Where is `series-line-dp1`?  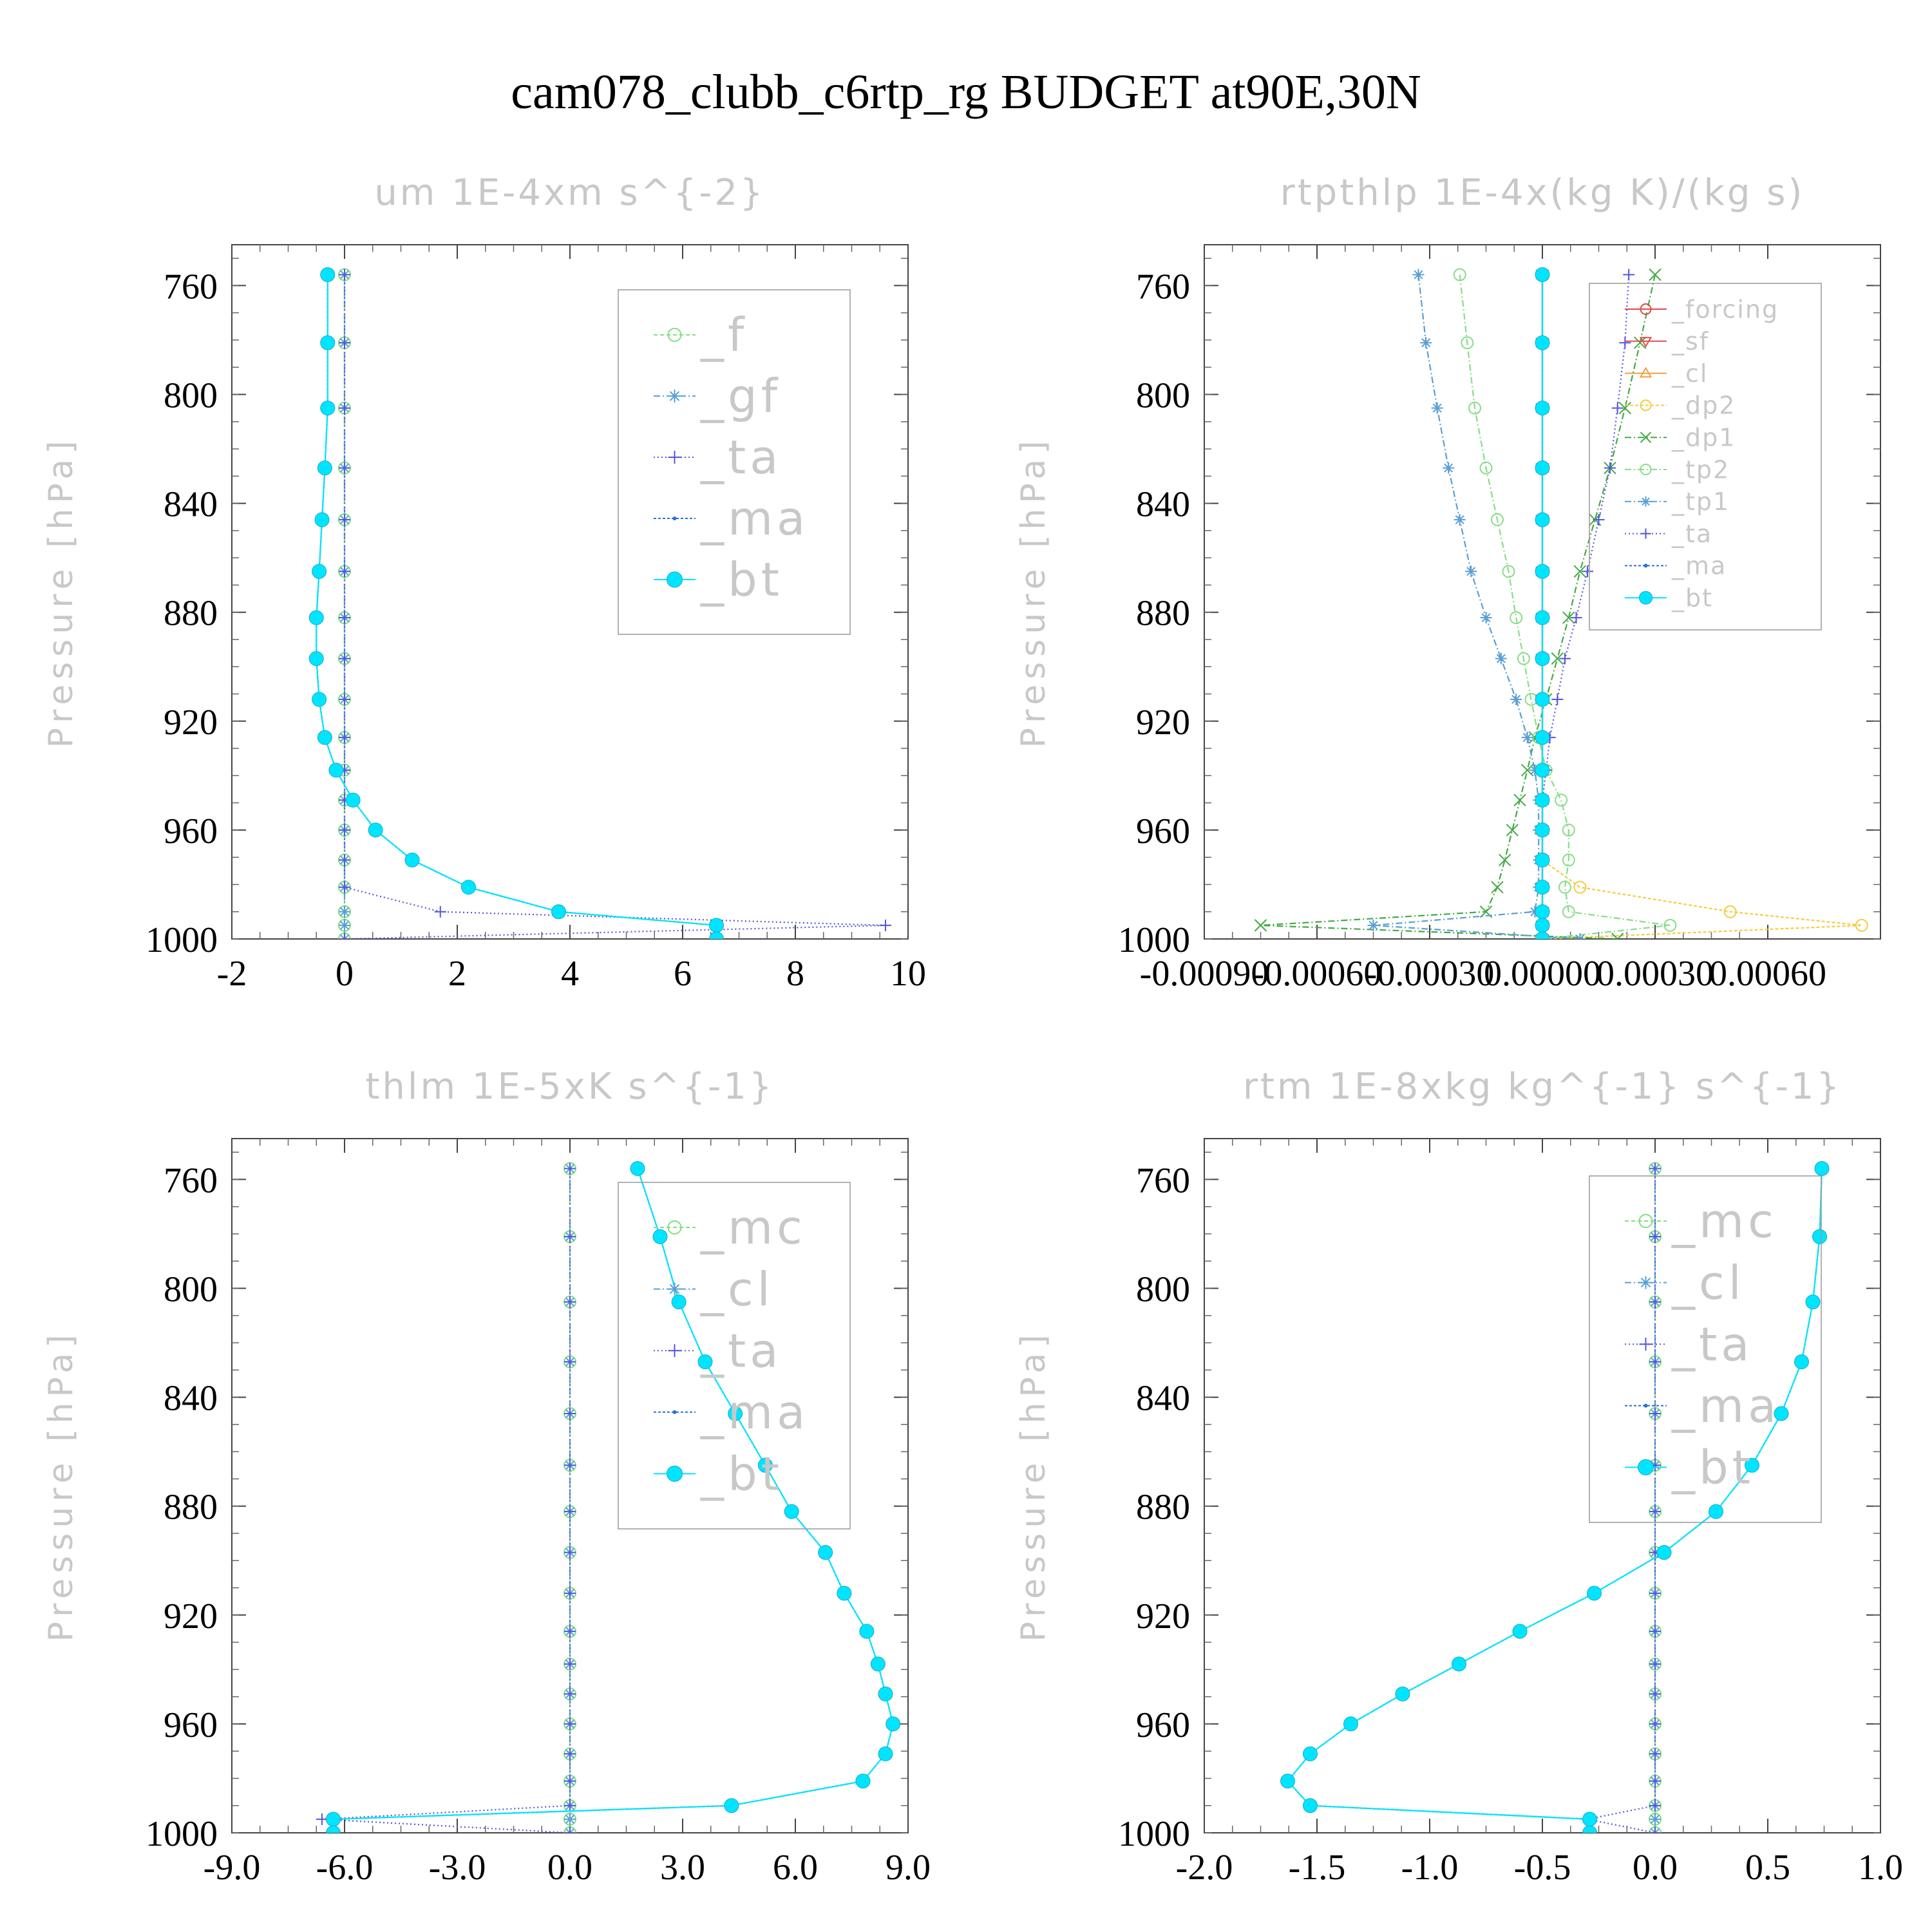
series-line-dp1 is located at coordinates (1458, 606).